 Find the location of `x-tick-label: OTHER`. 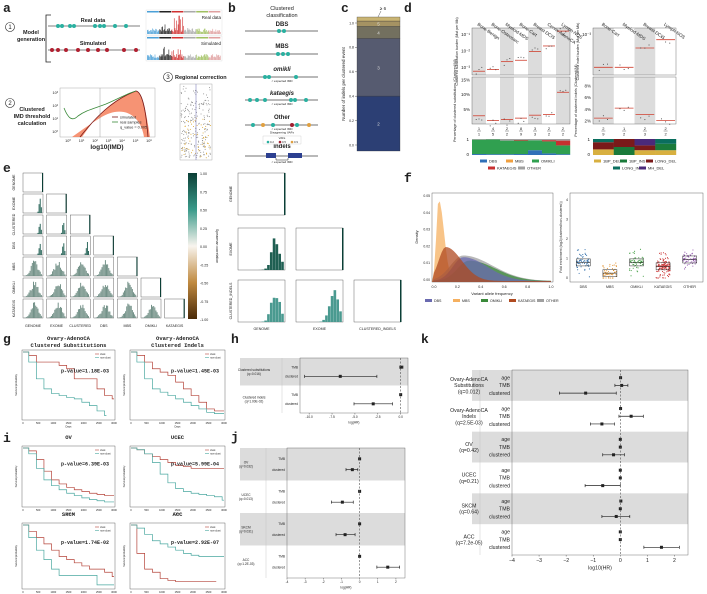

x-tick-label: OTHER is located at coordinates (689, 287).